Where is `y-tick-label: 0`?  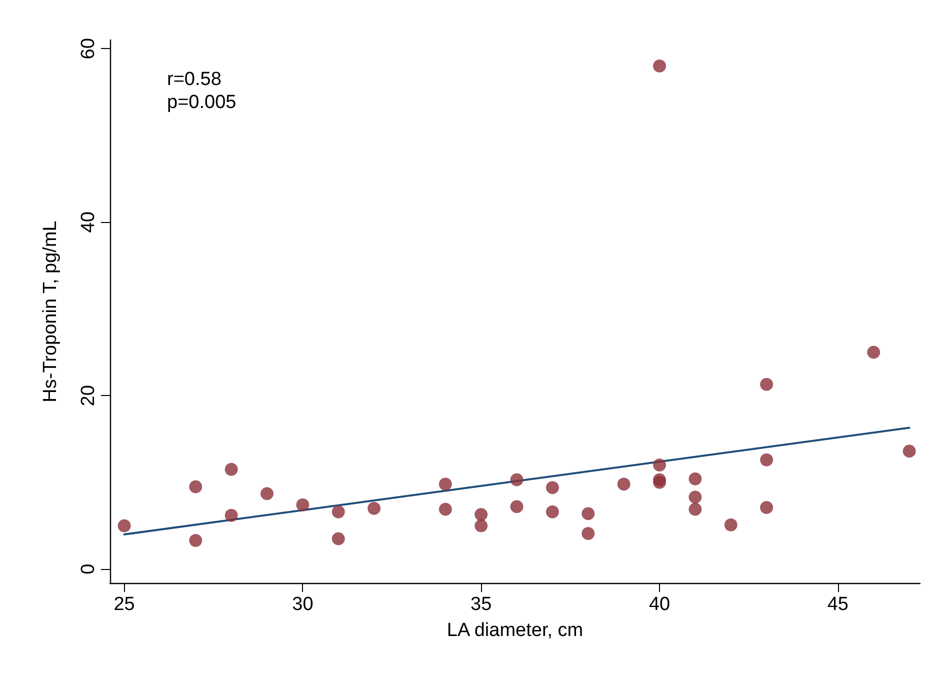
y-tick-label: 0 is located at coordinates (88, 569).